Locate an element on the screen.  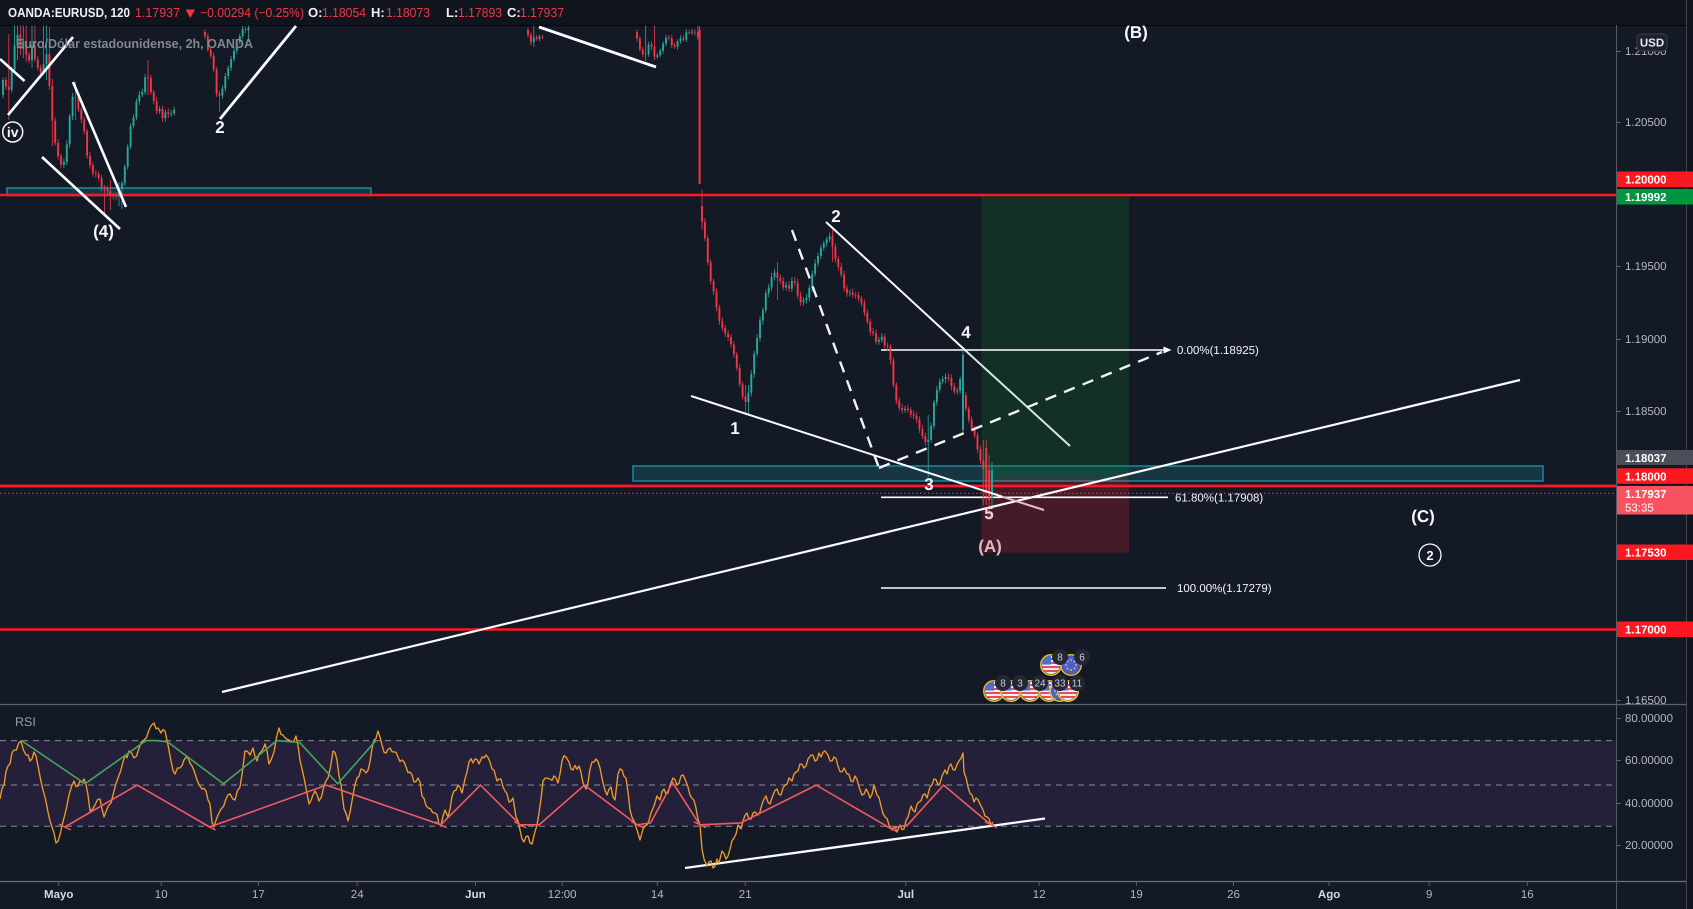
svg-text: iv is located at coordinates (13, 132).